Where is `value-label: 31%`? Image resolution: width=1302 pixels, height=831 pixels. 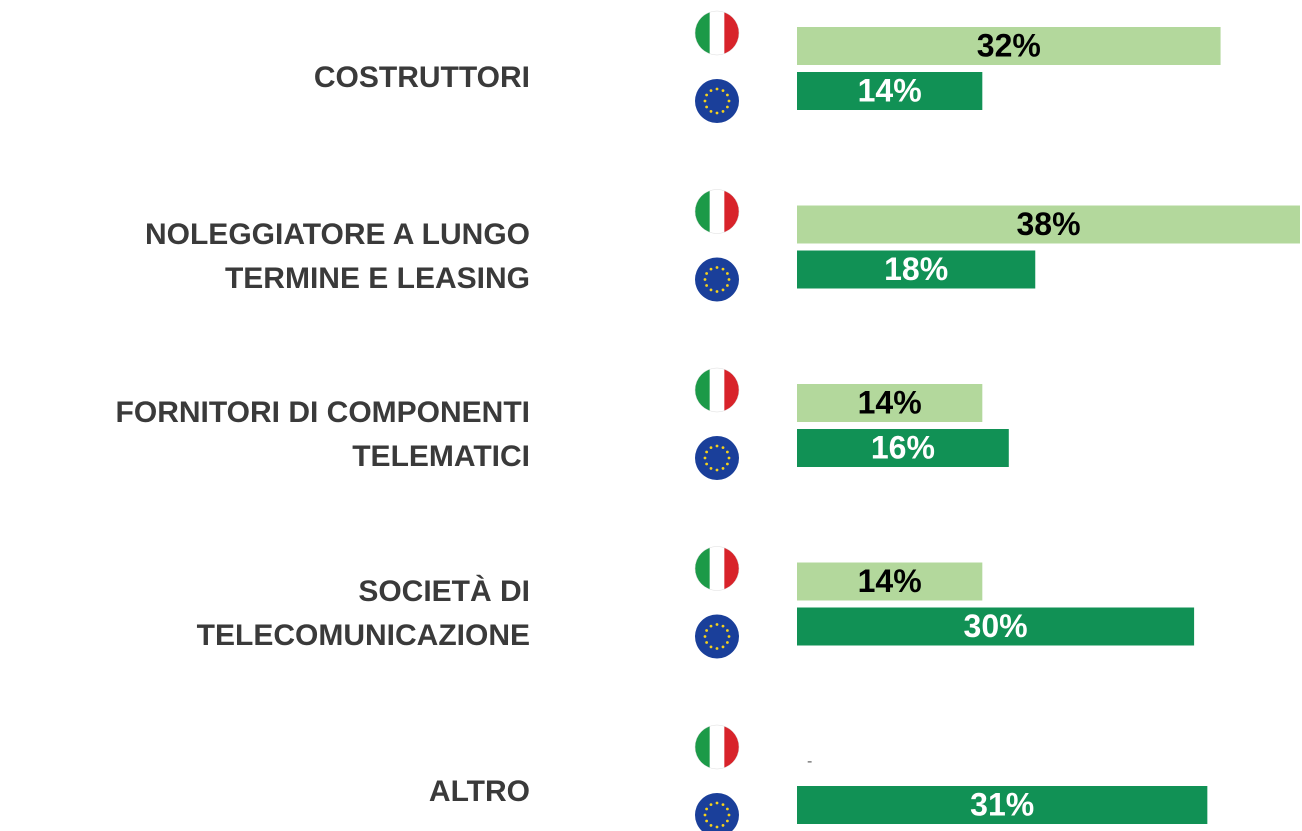
value-label: 31% is located at coordinates (1002, 804).